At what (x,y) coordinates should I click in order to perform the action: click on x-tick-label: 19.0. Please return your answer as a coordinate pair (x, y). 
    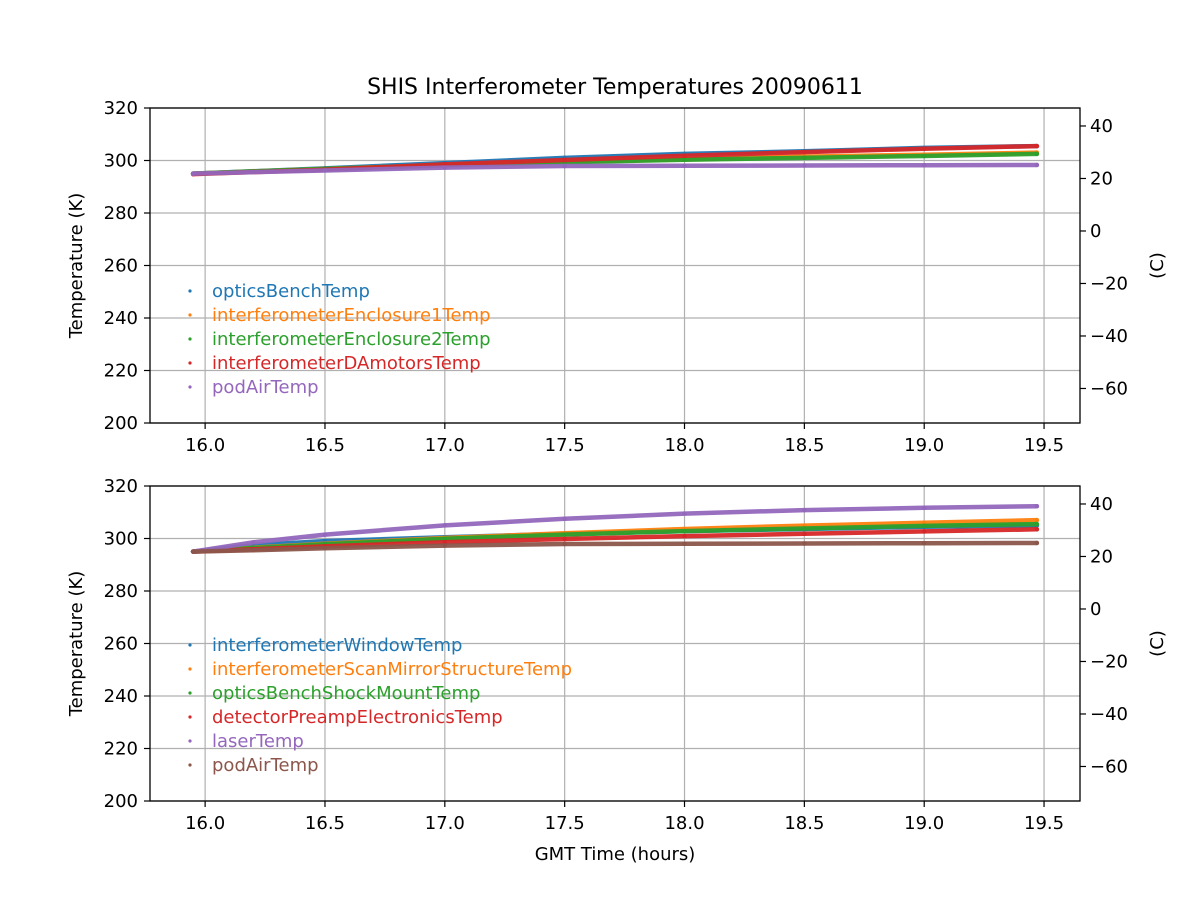
    Looking at the image, I should click on (924, 445).